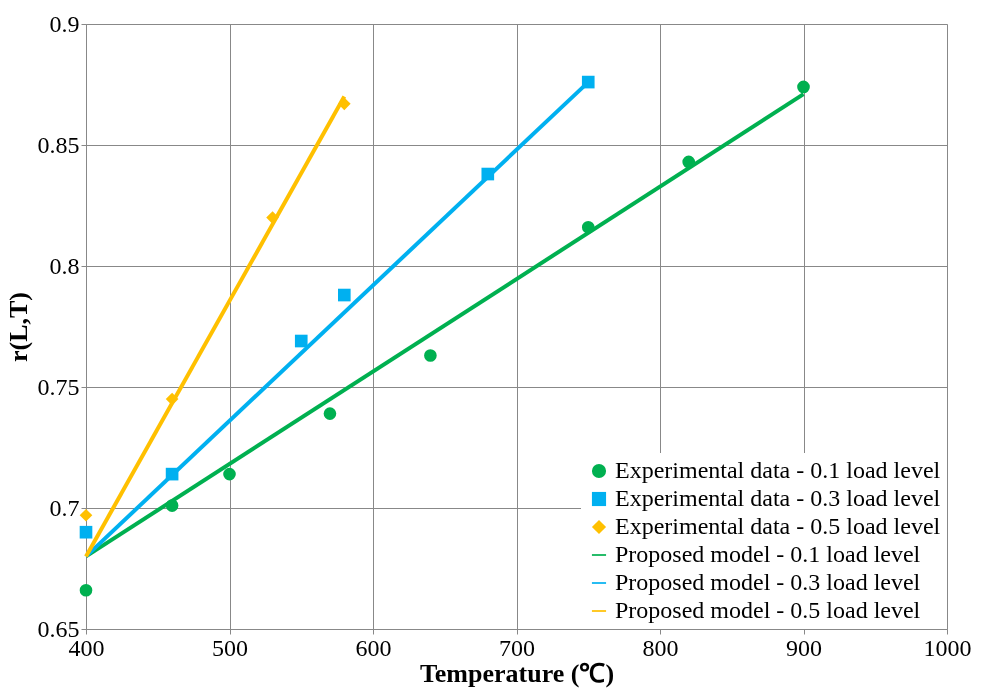 The image size is (1001, 691). What do you see at coordinates (58, 144) in the screenshot?
I see `y-tick-label: 0.85` at bounding box center [58, 144].